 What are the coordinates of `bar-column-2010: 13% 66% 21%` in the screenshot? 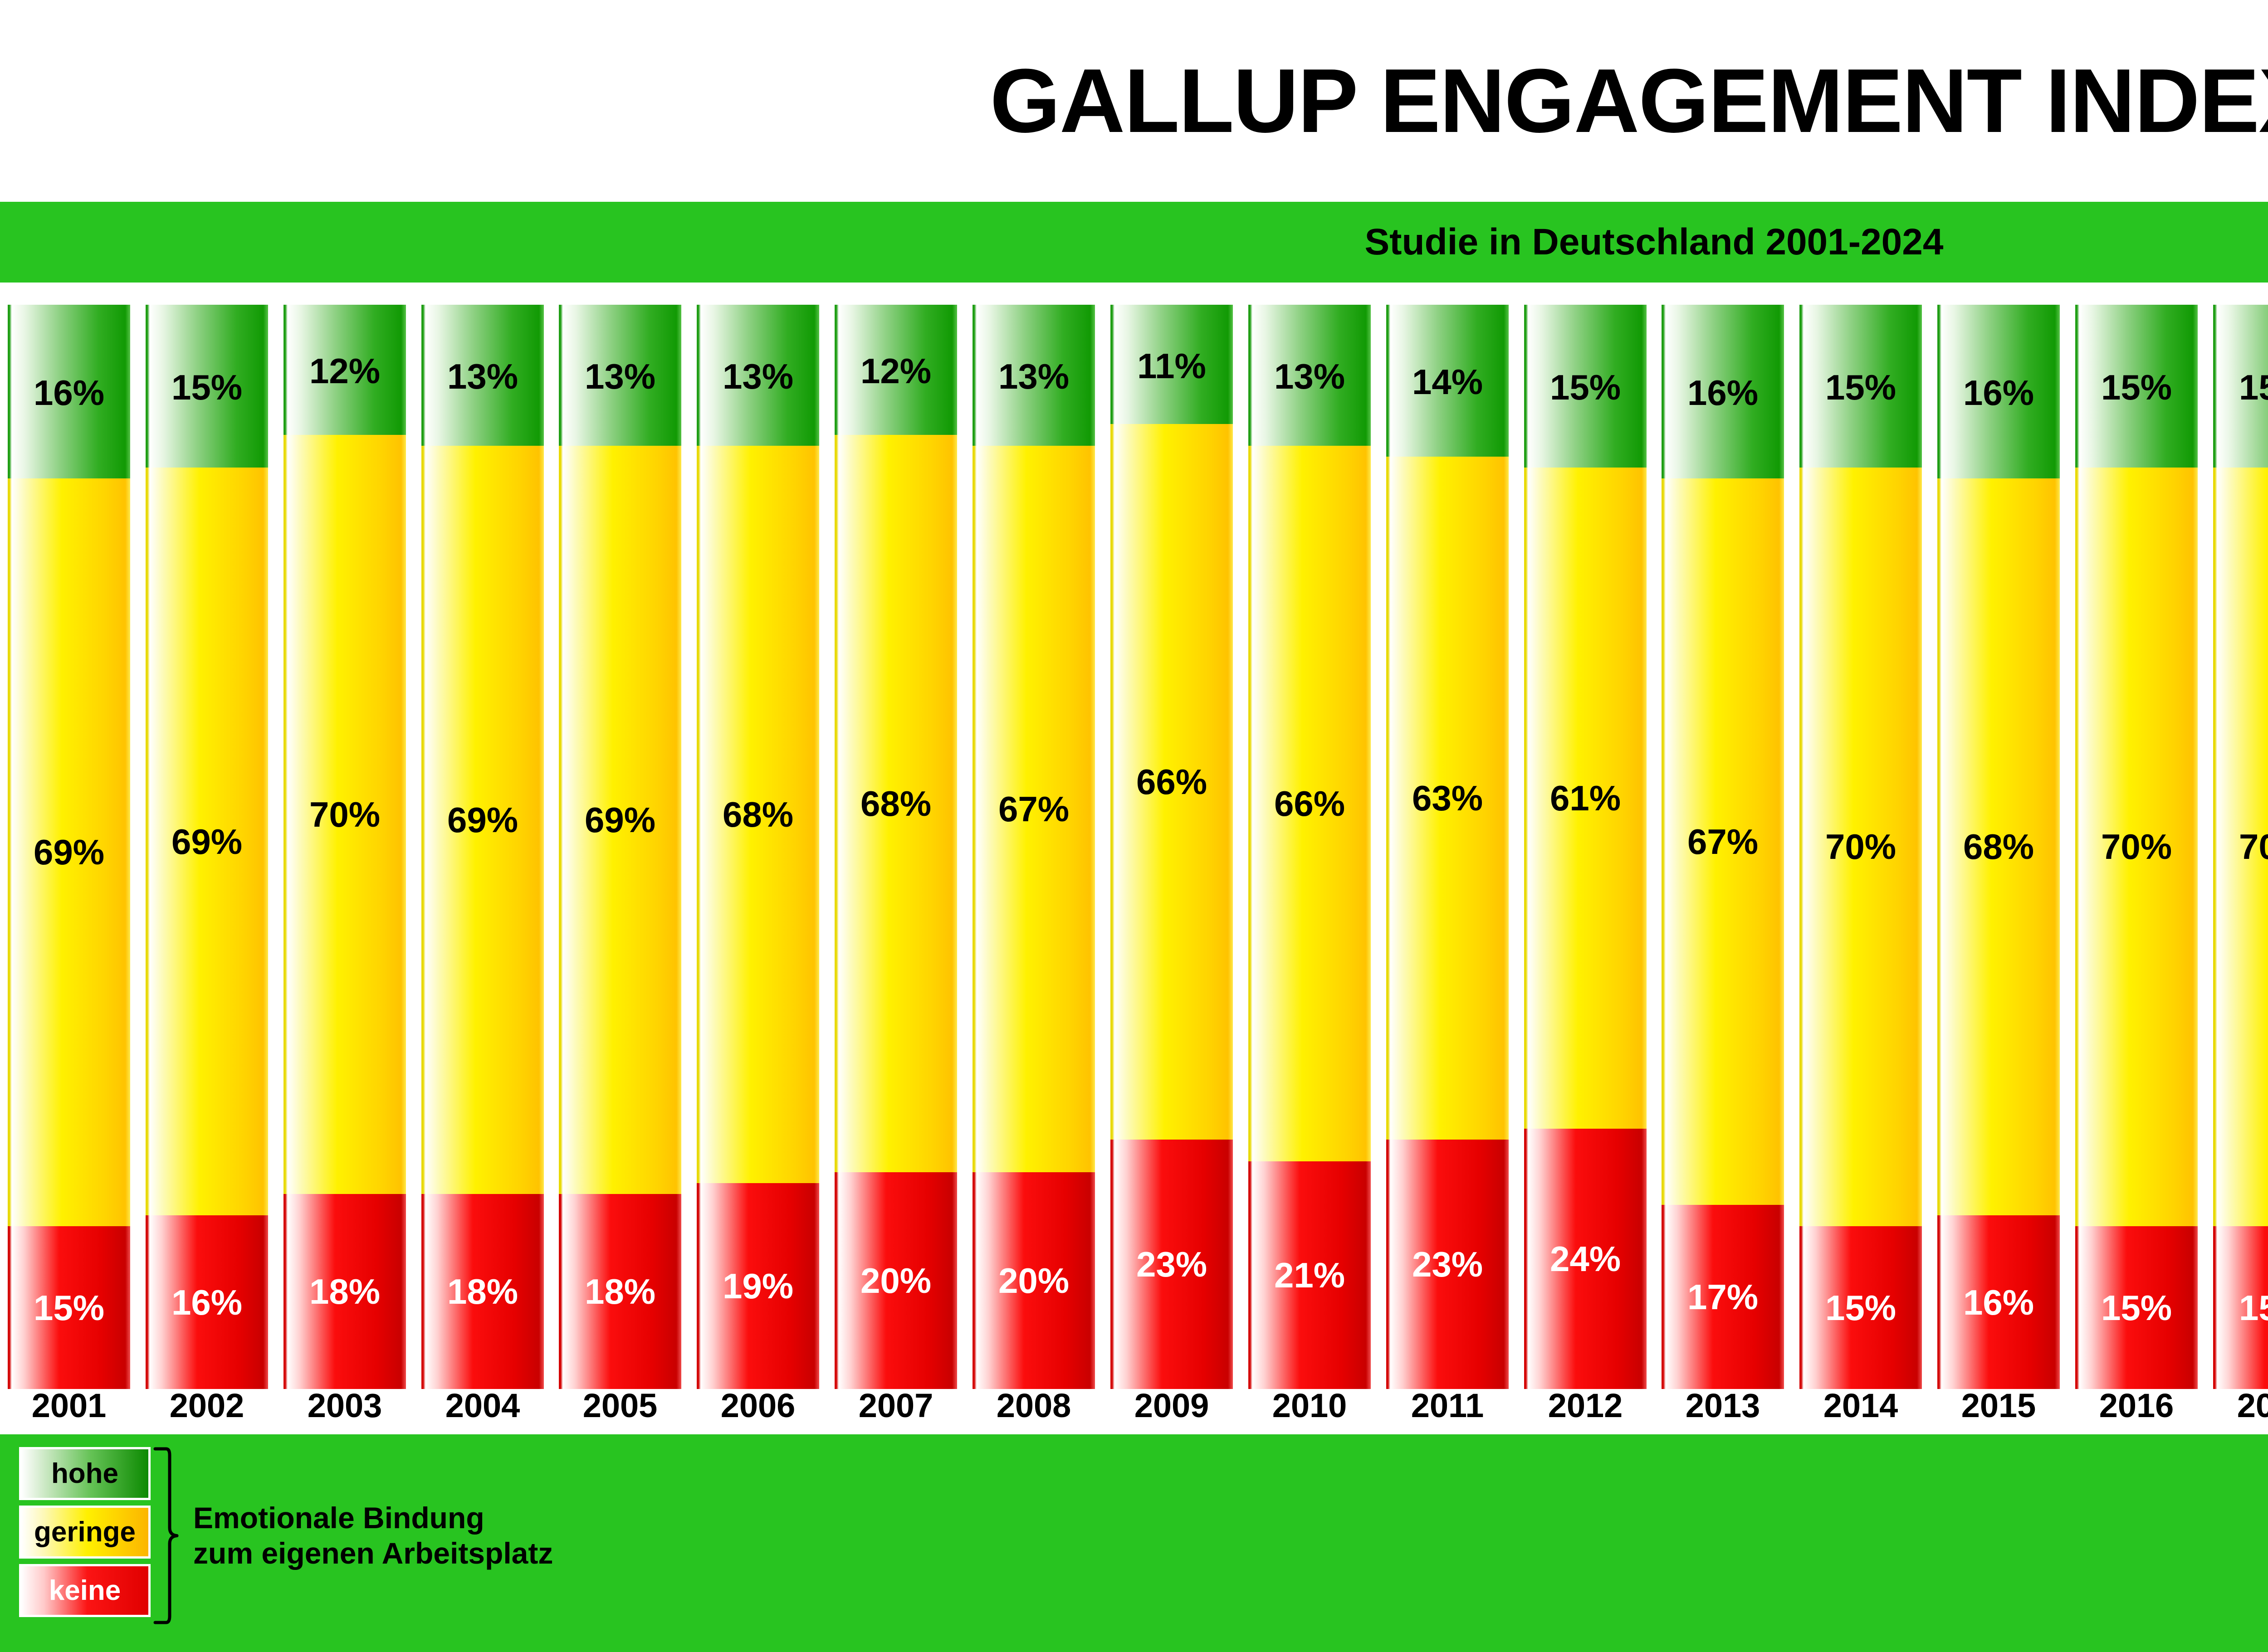 It's located at (1310, 847).